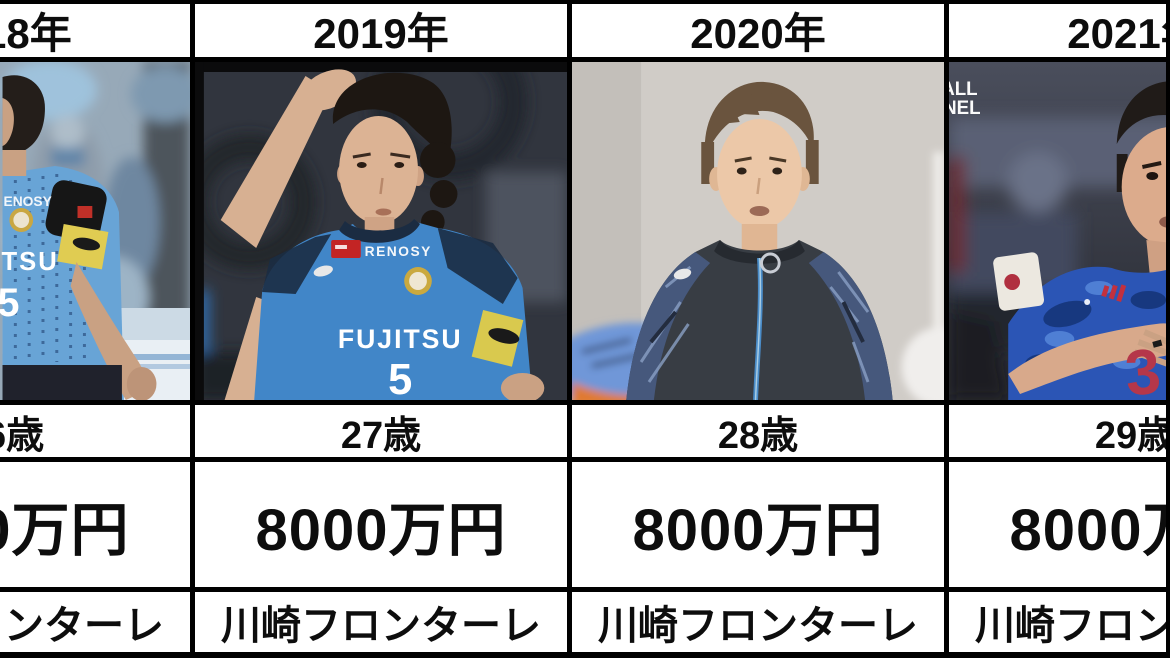 The width and height of the screenshot is (1170, 658). I want to click on age-cell: 26歳, so click(95, 431).